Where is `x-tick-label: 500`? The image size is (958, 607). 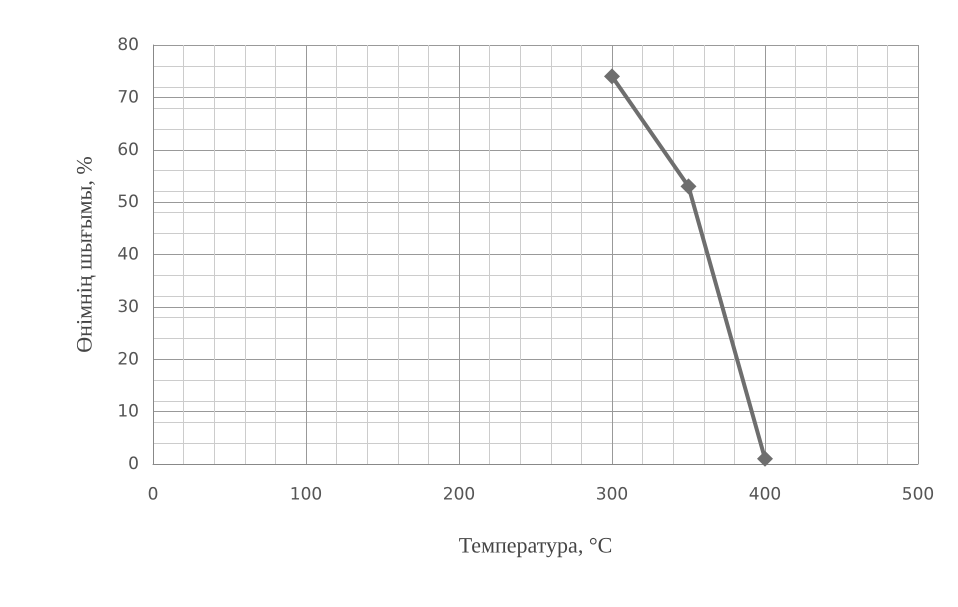 x-tick-label: 500 is located at coordinates (918, 494).